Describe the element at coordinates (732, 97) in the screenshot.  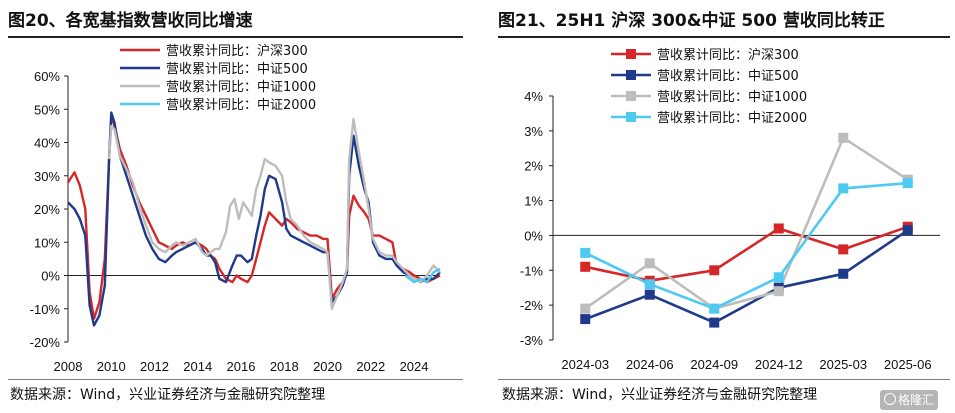
I see `right-legend-label: 营收累计同比：中证1000` at that location.